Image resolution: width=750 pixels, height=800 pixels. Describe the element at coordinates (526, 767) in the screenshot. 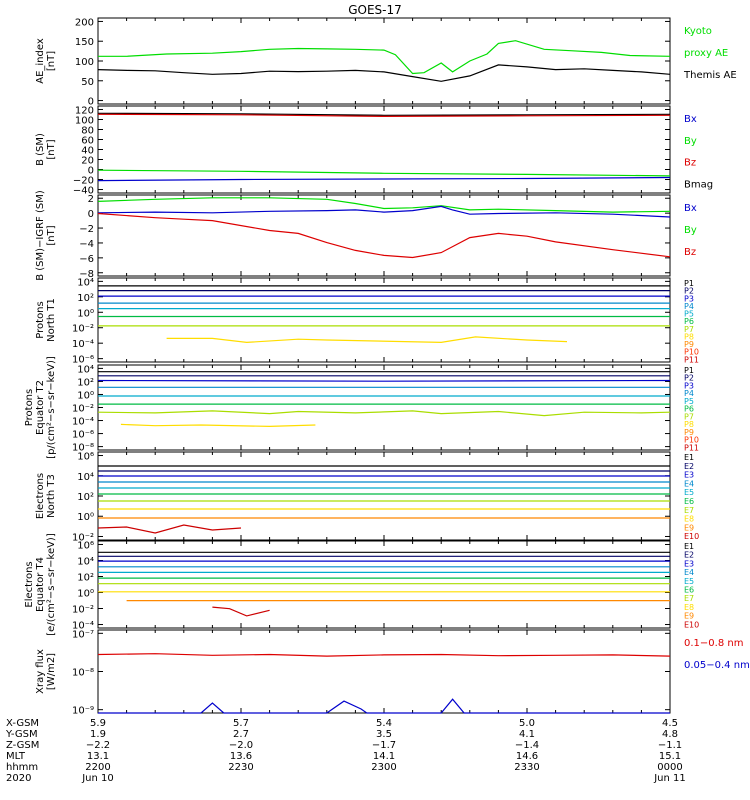

I see `x-axis-value: 2330` at that location.